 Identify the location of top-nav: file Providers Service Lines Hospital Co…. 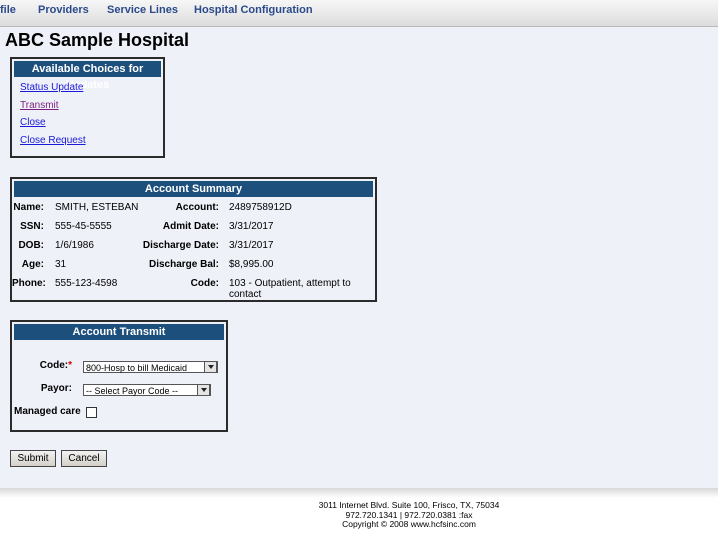
(359, 13).